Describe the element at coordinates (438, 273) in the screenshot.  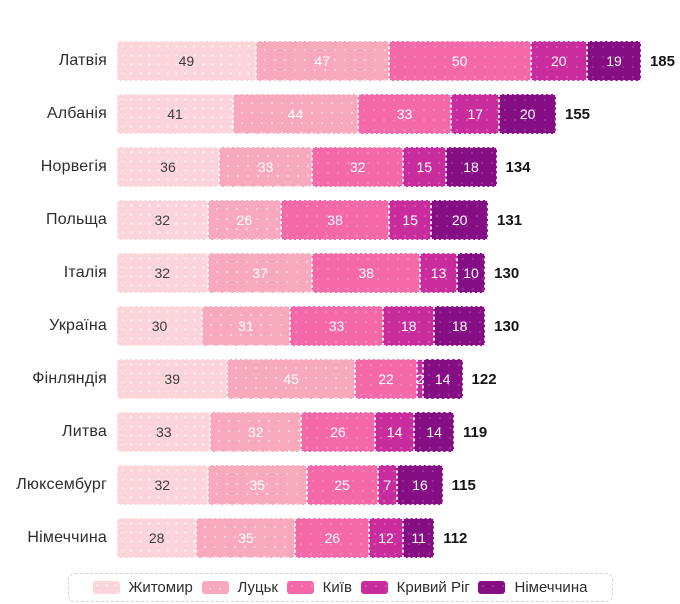
I see `bar-segment: 13` at that location.